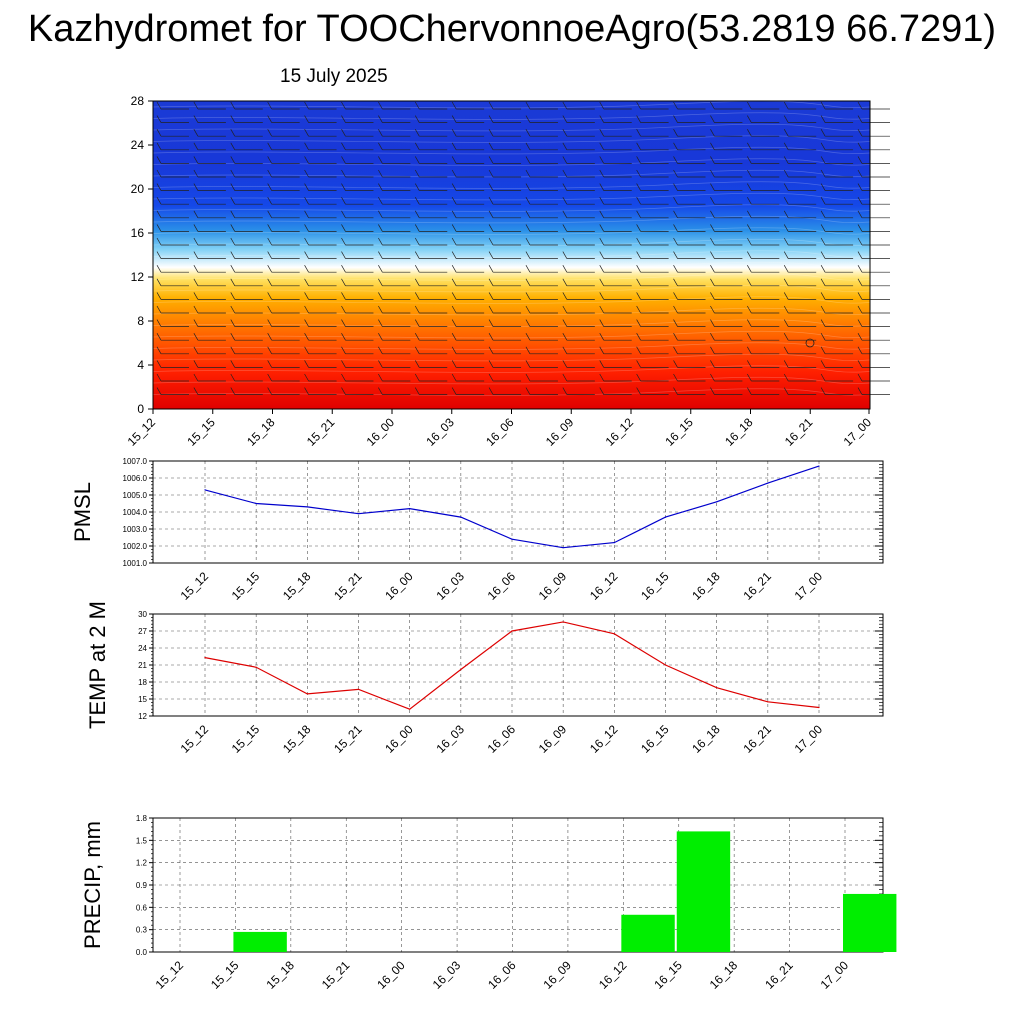 This screenshot has height=1024, width=1024. What do you see at coordinates (82, 512) in the screenshot?
I see `y-axis-label: PMSL` at bounding box center [82, 512].